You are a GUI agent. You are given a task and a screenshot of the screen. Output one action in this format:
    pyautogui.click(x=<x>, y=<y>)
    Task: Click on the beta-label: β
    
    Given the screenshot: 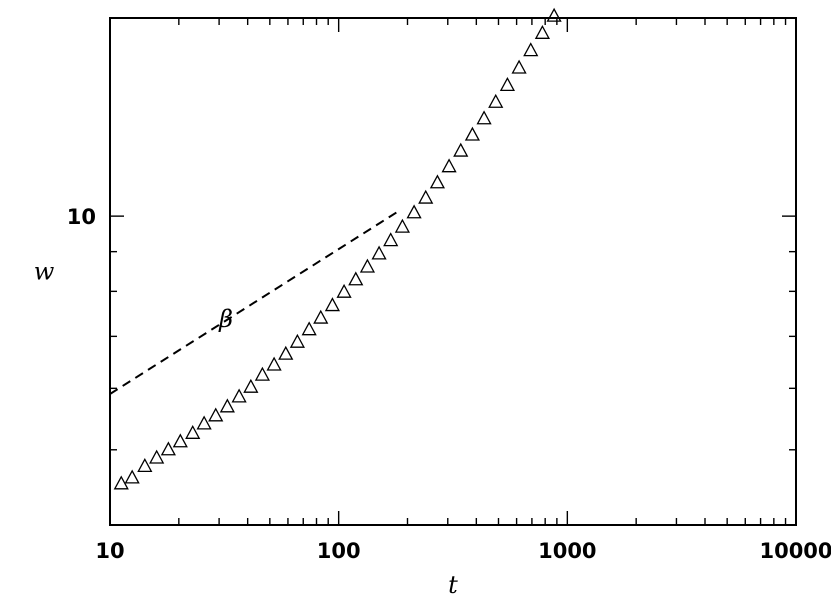 What is the action you would take?
    pyautogui.click(x=225, y=319)
    